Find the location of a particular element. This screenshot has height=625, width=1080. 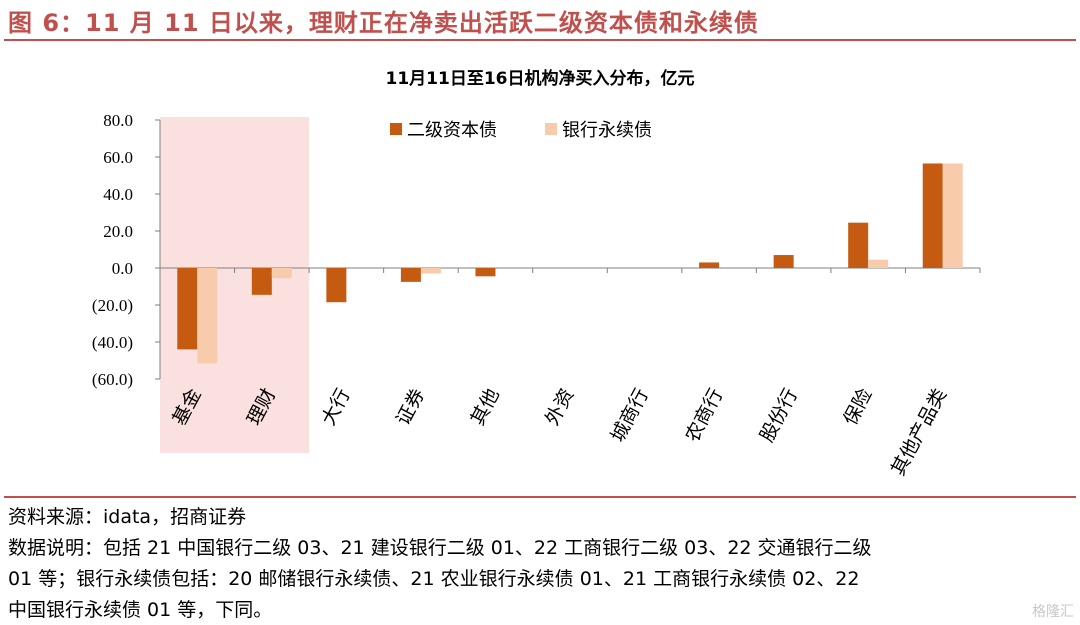

x-category-label: 股份行 is located at coordinates (779, 415).